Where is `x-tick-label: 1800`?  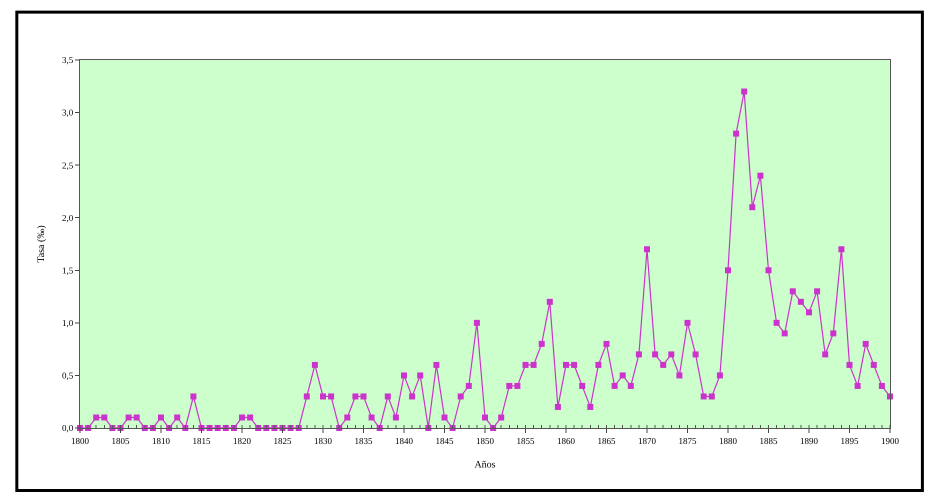 x-tick-label: 1800 is located at coordinates (80, 441).